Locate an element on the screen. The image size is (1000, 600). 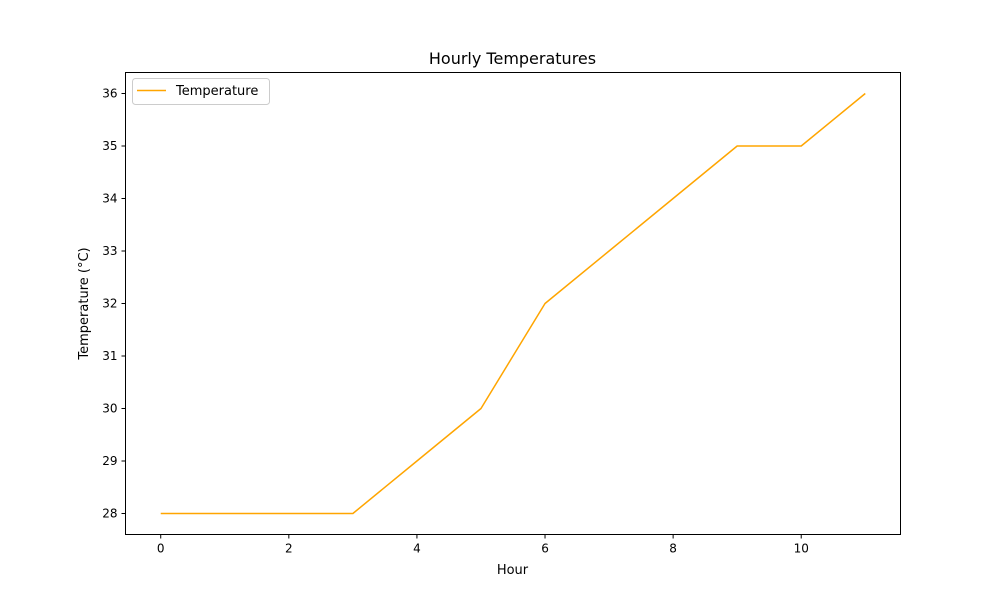
y-tick-label: 32 is located at coordinates (109, 304).